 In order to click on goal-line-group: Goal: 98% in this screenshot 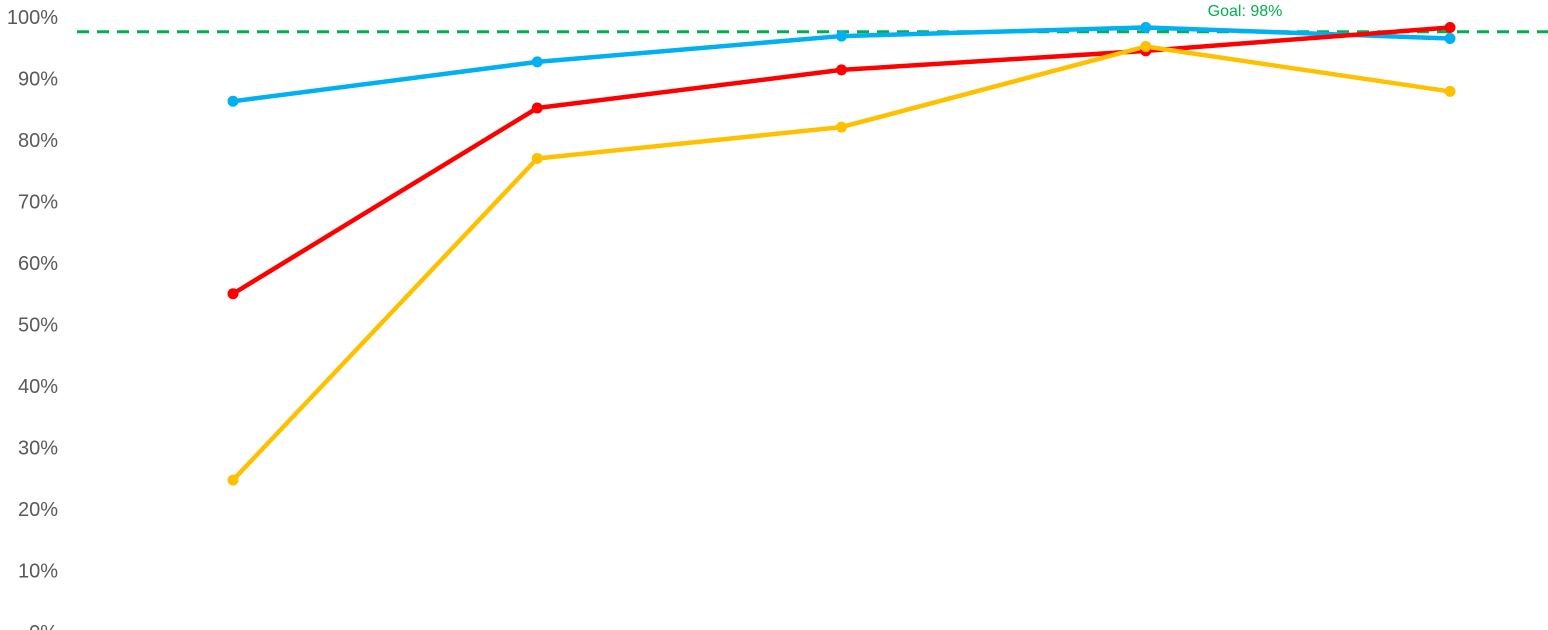, I will do `click(812, 18)`.